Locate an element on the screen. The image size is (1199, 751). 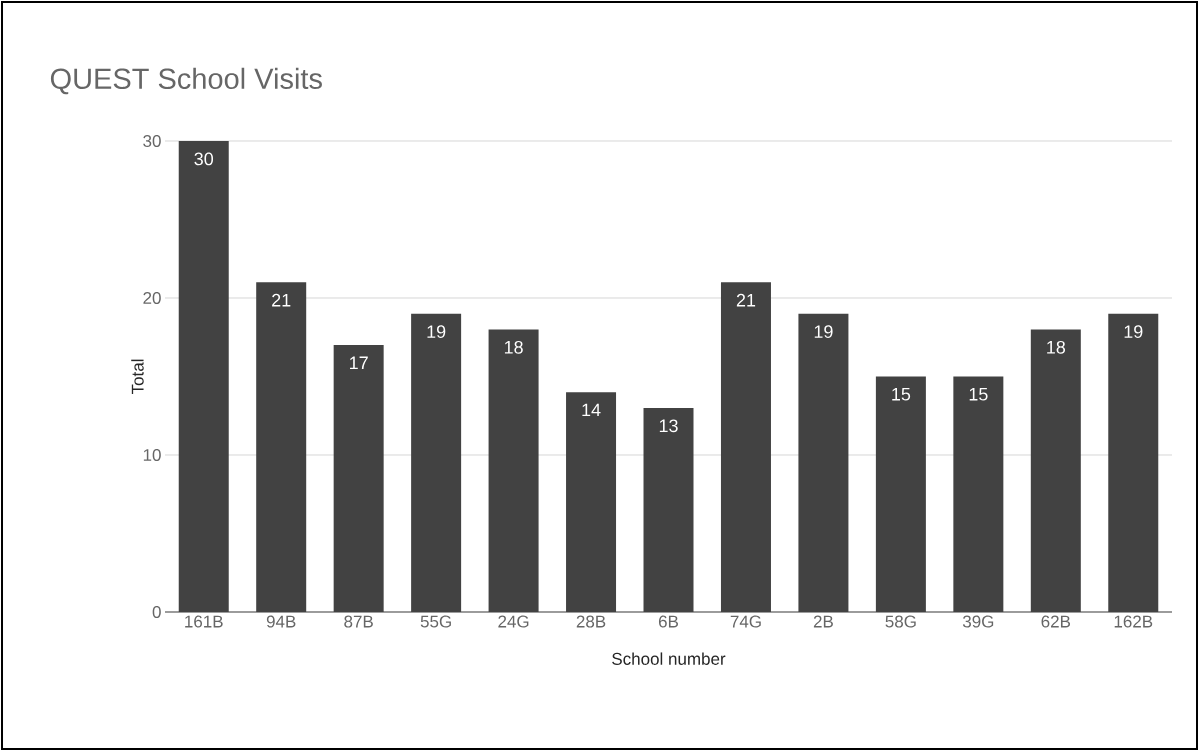
y-tick-label: 10 is located at coordinates (152, 455).